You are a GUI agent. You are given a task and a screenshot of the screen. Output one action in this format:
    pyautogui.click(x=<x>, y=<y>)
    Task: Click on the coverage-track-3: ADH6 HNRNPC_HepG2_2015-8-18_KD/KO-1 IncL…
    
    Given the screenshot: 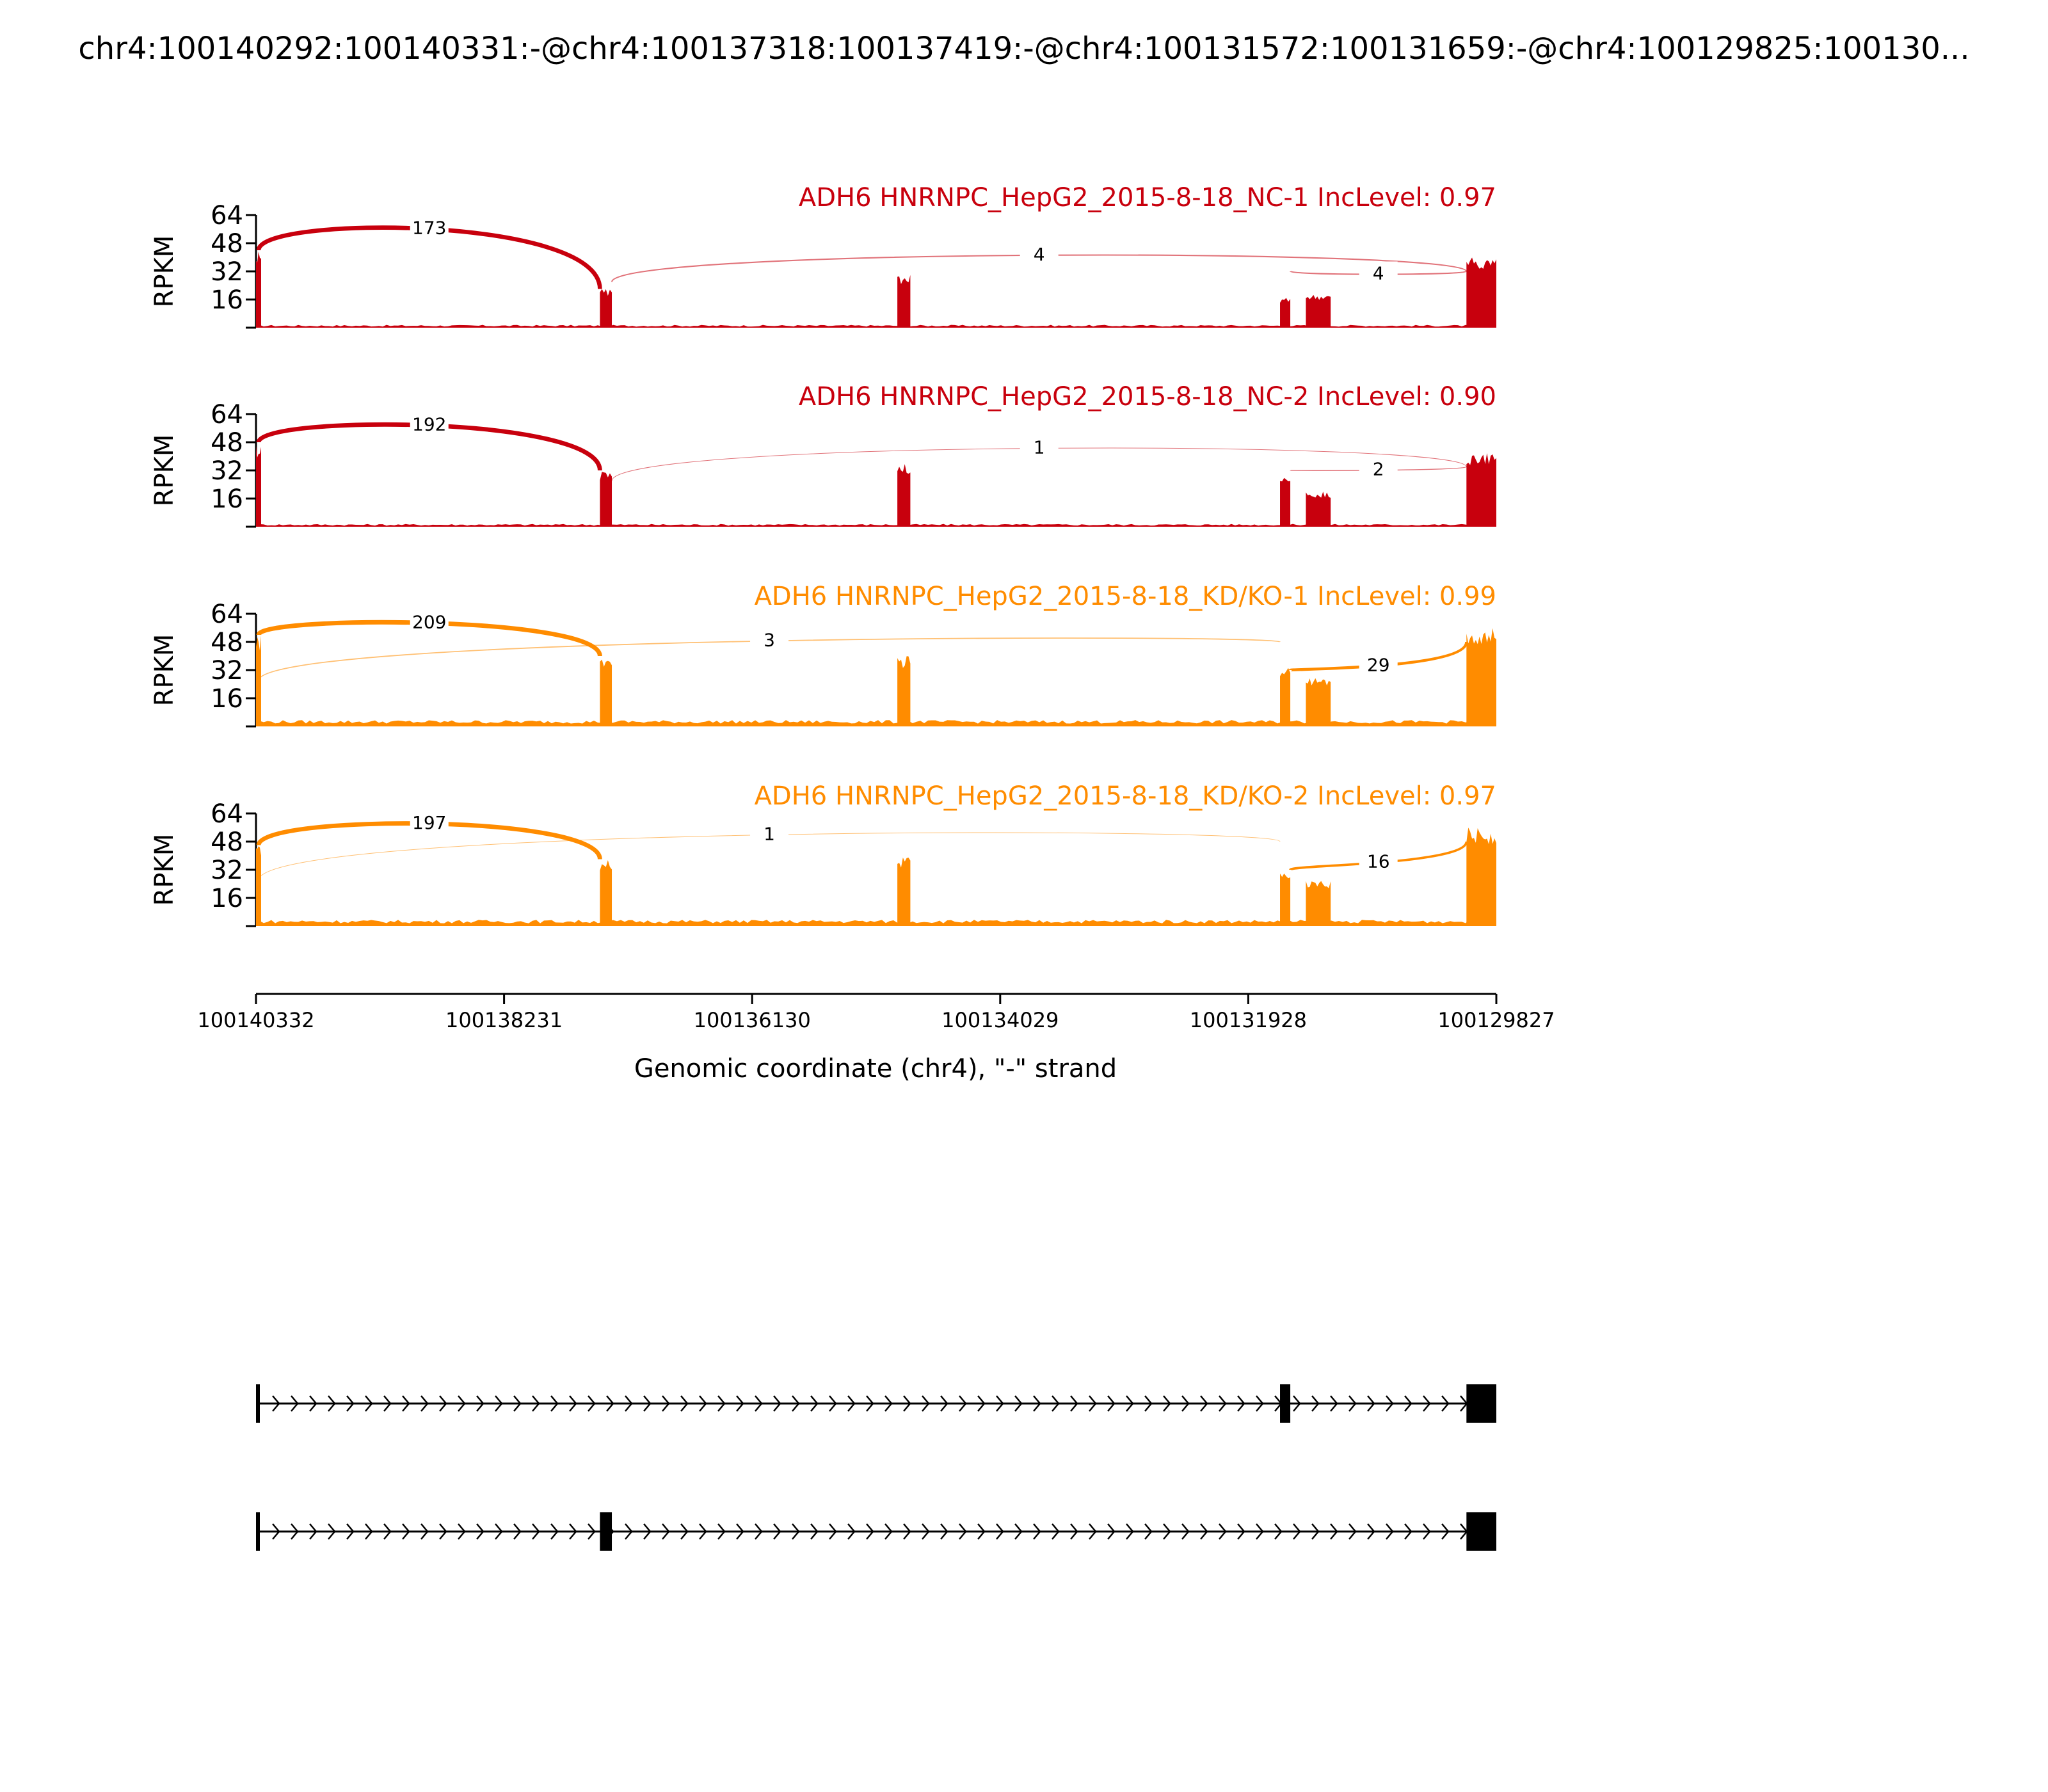 What is the action you would take?
    pyautogui.click(x=823, y=655)
    